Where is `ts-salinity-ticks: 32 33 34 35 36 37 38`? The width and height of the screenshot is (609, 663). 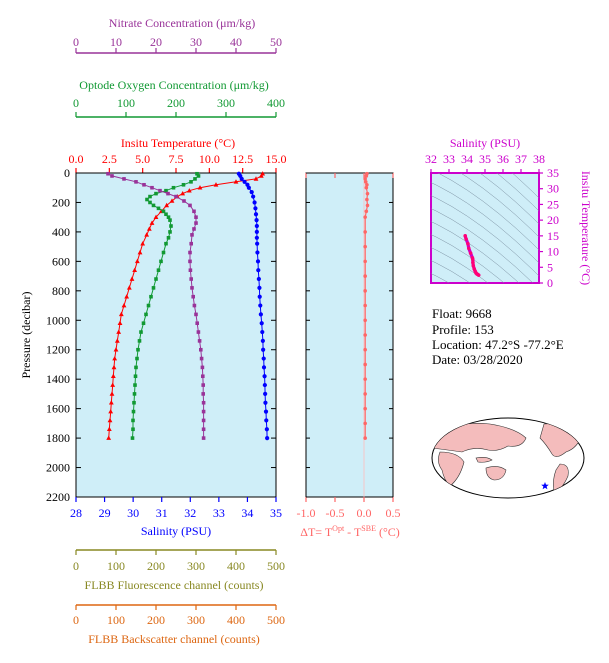 ts-salinity-ticks: 32 33 34 35 36 37 38 is located at coordinates (485, 162).